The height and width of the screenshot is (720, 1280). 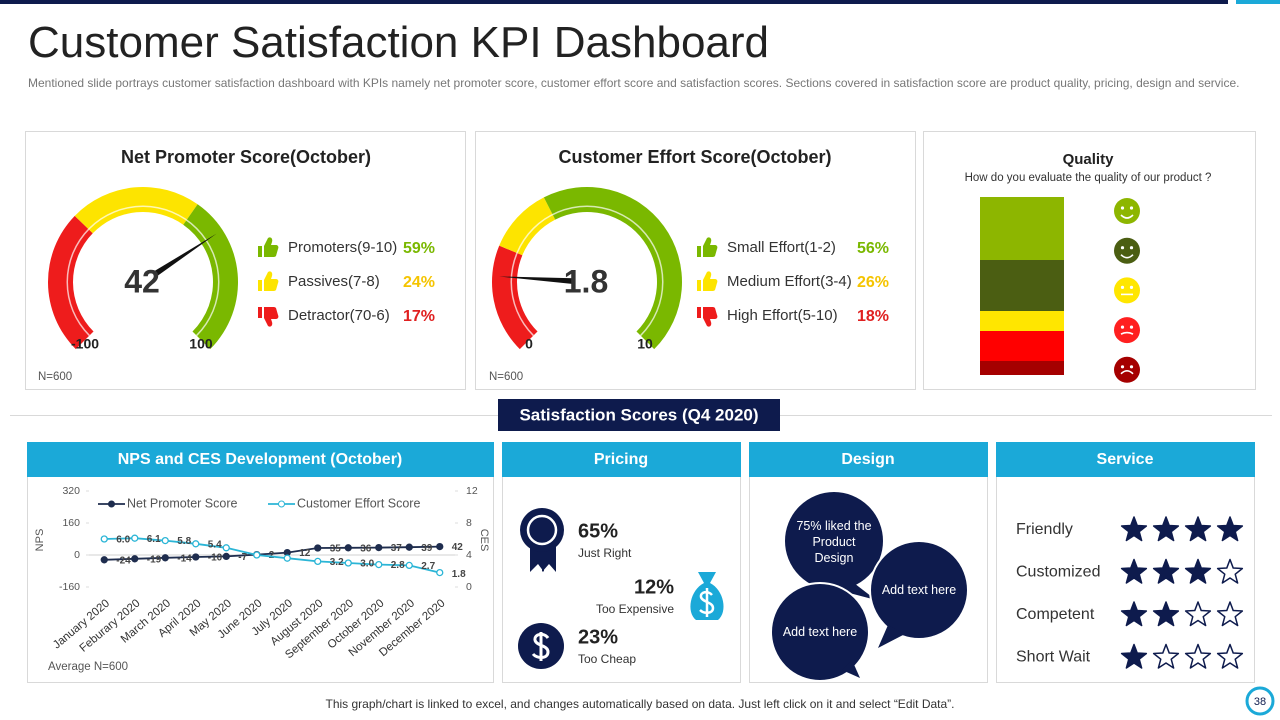 I want to click on legend-value: 17%, so click(x=419, y=316).